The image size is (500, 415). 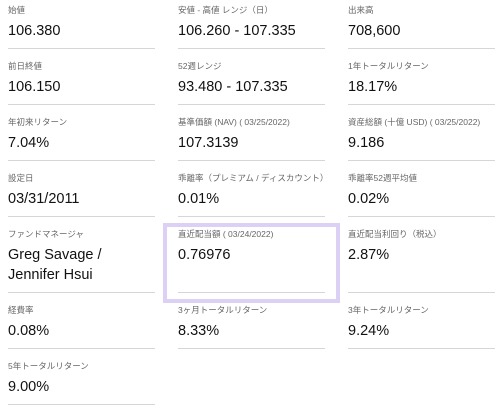 What do you see at coordinates (29, 143) in the screenshot?
I see `data-value: 7.04%` at bounding box center [29, 143].